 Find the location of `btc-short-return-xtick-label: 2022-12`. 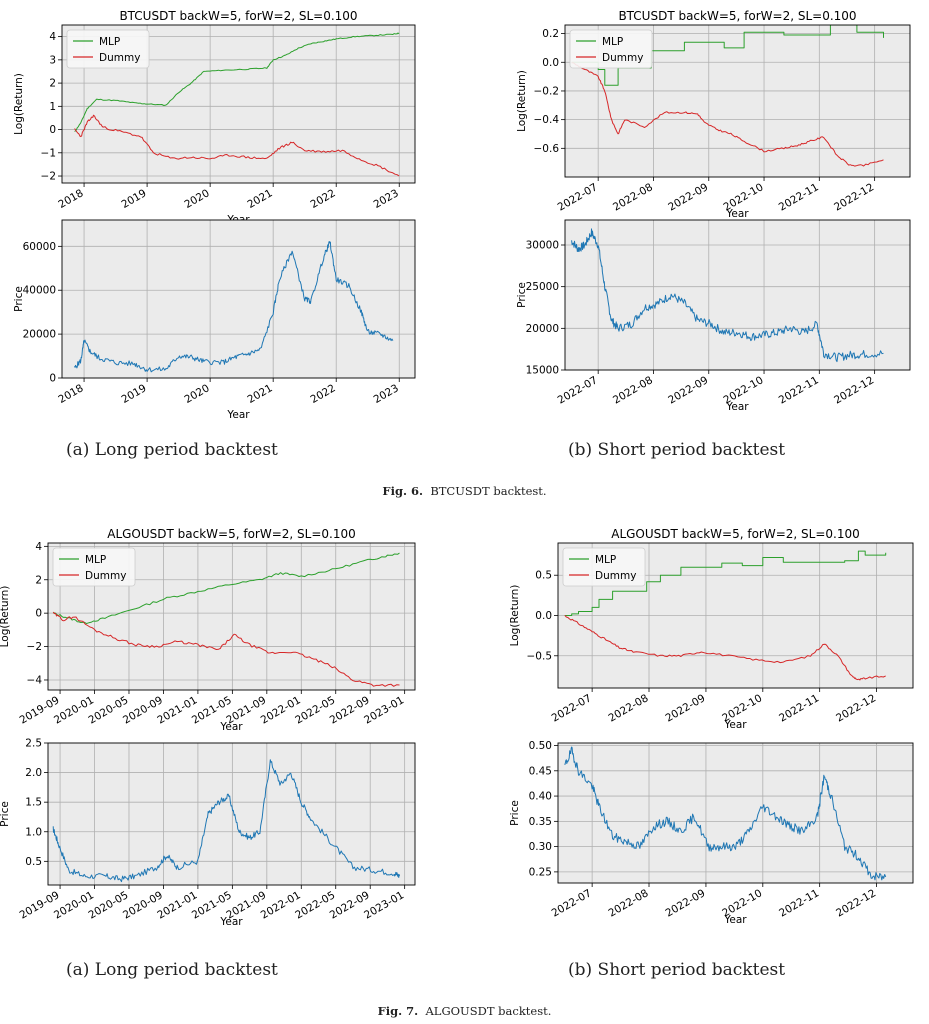

btc-short-return-xtick-label: 2022-12 is located at coordinates (854, 197).